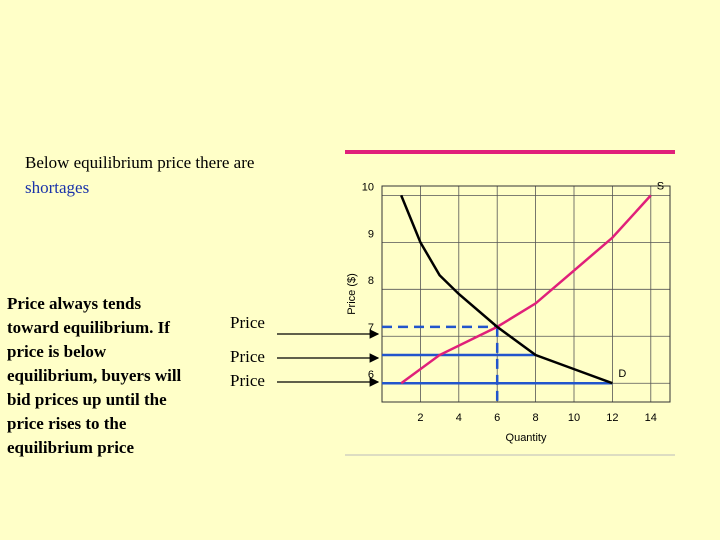 This screenshot has width=720, height=540. I want to click on x-tick-label: 8, so click(536, 418).